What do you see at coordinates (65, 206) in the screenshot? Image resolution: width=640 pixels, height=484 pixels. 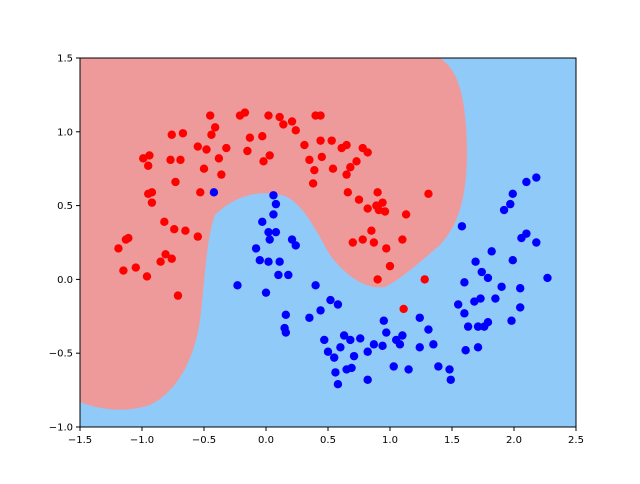 I see `y-tick-label: 0.5` at bounding box center [65, 206].